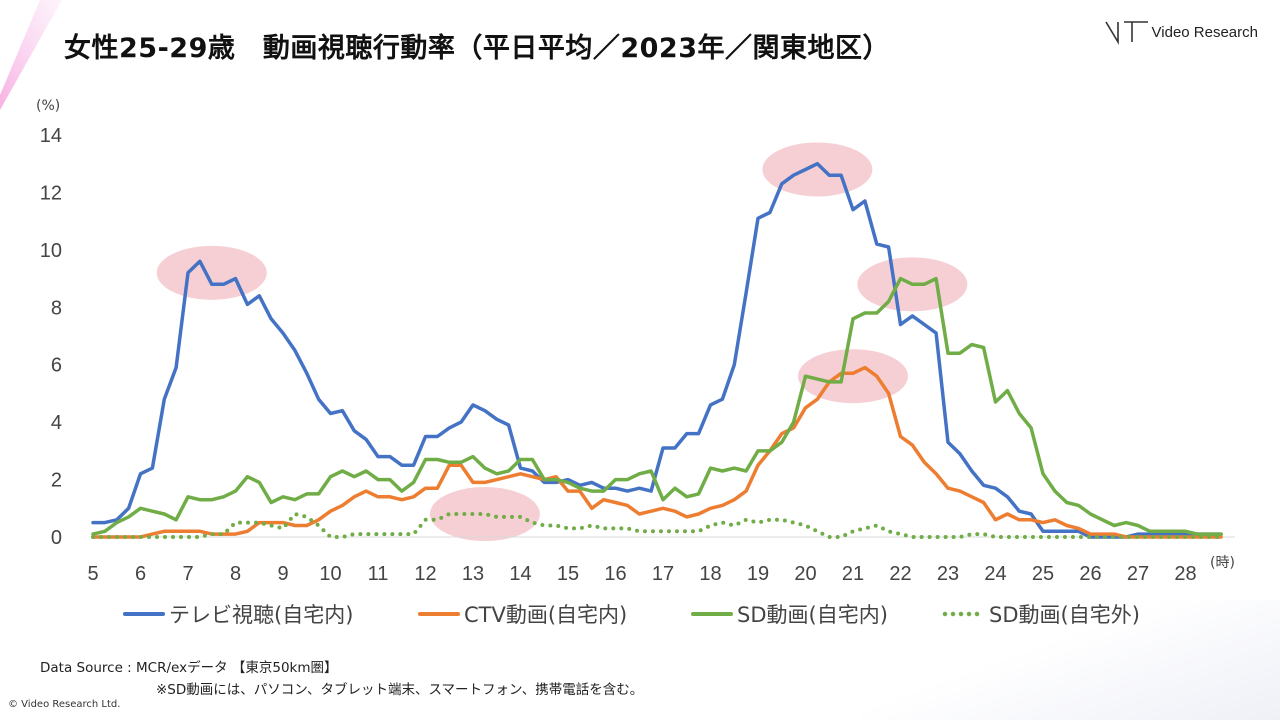 The image size is (1280, 720). Describe the element at coordinates (473, 574) in the screenshot. I see `x-tick-label: 13` at that location.